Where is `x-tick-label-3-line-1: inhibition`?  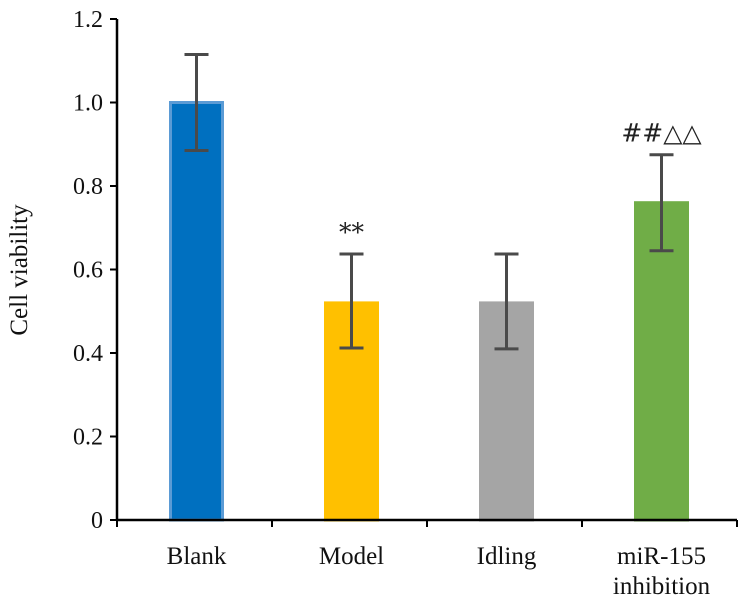
x-tick-label-3-line-1: inhibition is located at coordinates (662, 586).